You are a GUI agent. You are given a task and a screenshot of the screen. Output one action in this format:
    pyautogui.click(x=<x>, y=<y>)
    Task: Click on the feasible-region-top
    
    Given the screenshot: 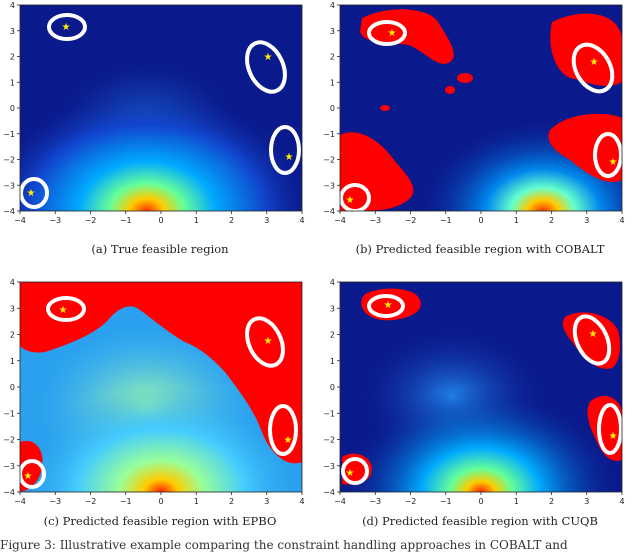 What is the action you would take?
    pyautogui.click(x=161, y=373)
    